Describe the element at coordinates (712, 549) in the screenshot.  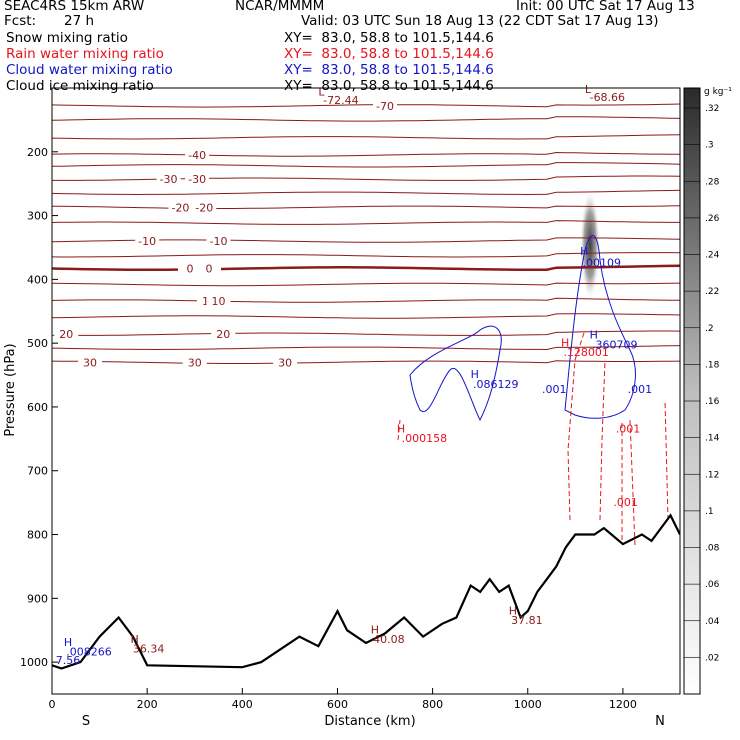
I see `colorbar-tick-label: .08` at that location.